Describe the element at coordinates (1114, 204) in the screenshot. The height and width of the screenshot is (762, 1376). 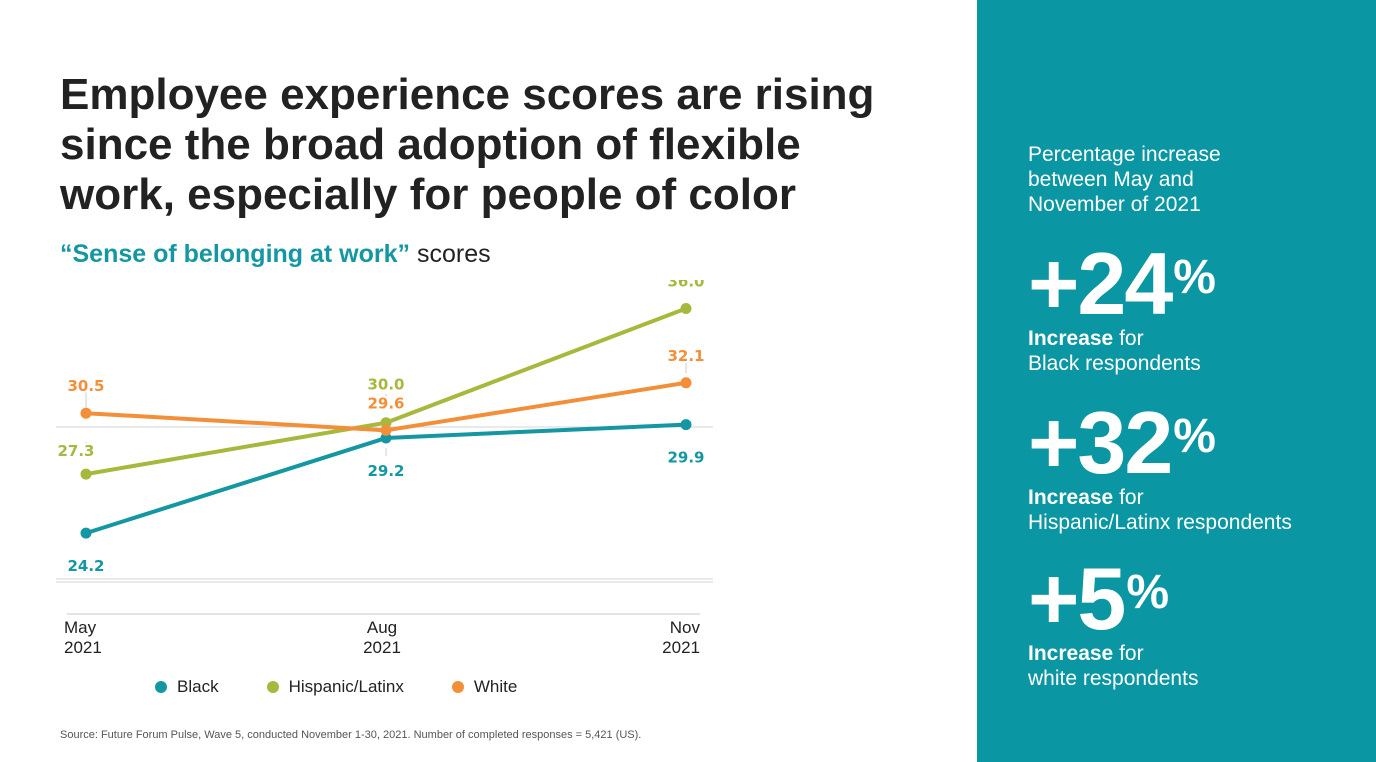
I see `panel-intro-line-3: November of 2021` at that location.